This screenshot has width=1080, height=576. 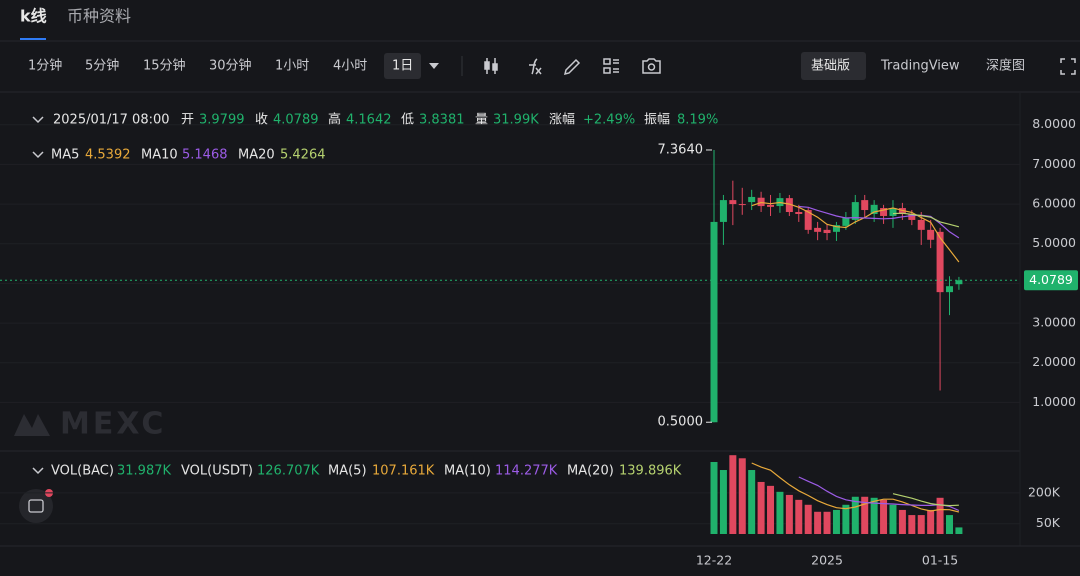 I want to click on selected-bg, so click(x=402, y=66).